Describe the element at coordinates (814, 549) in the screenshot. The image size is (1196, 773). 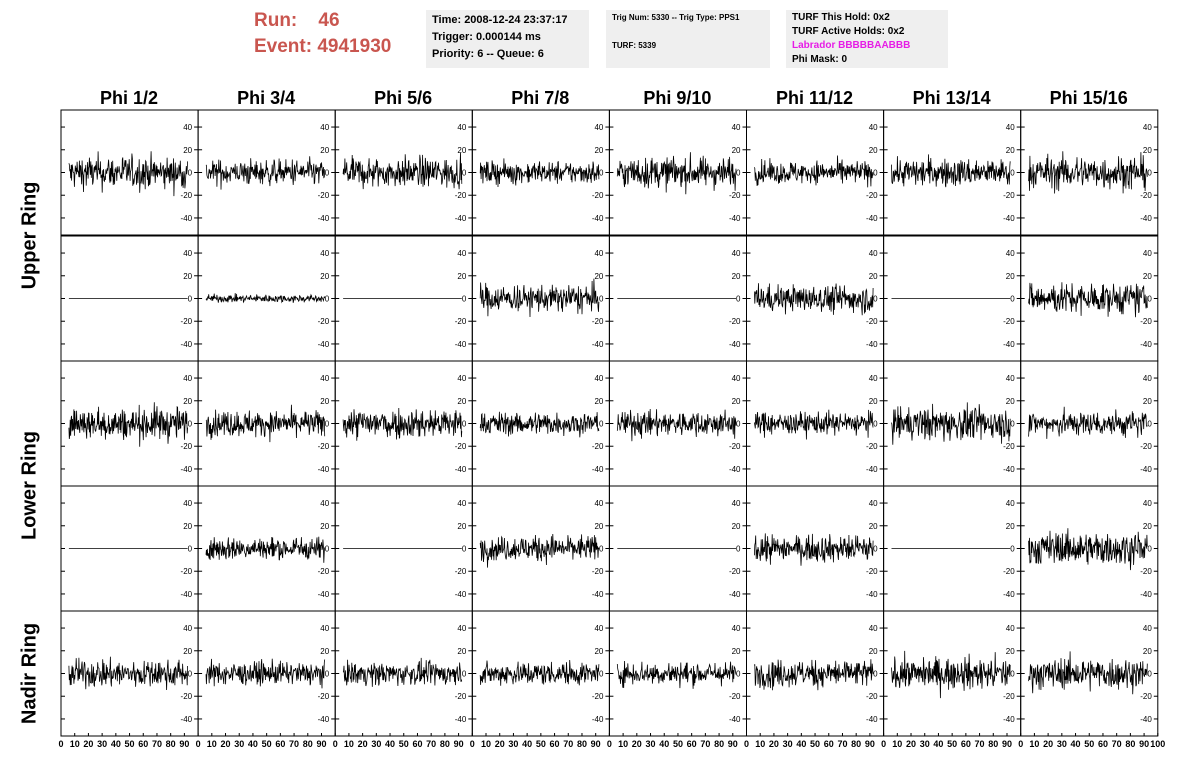
I see `waveform-r4-c6` at that location.